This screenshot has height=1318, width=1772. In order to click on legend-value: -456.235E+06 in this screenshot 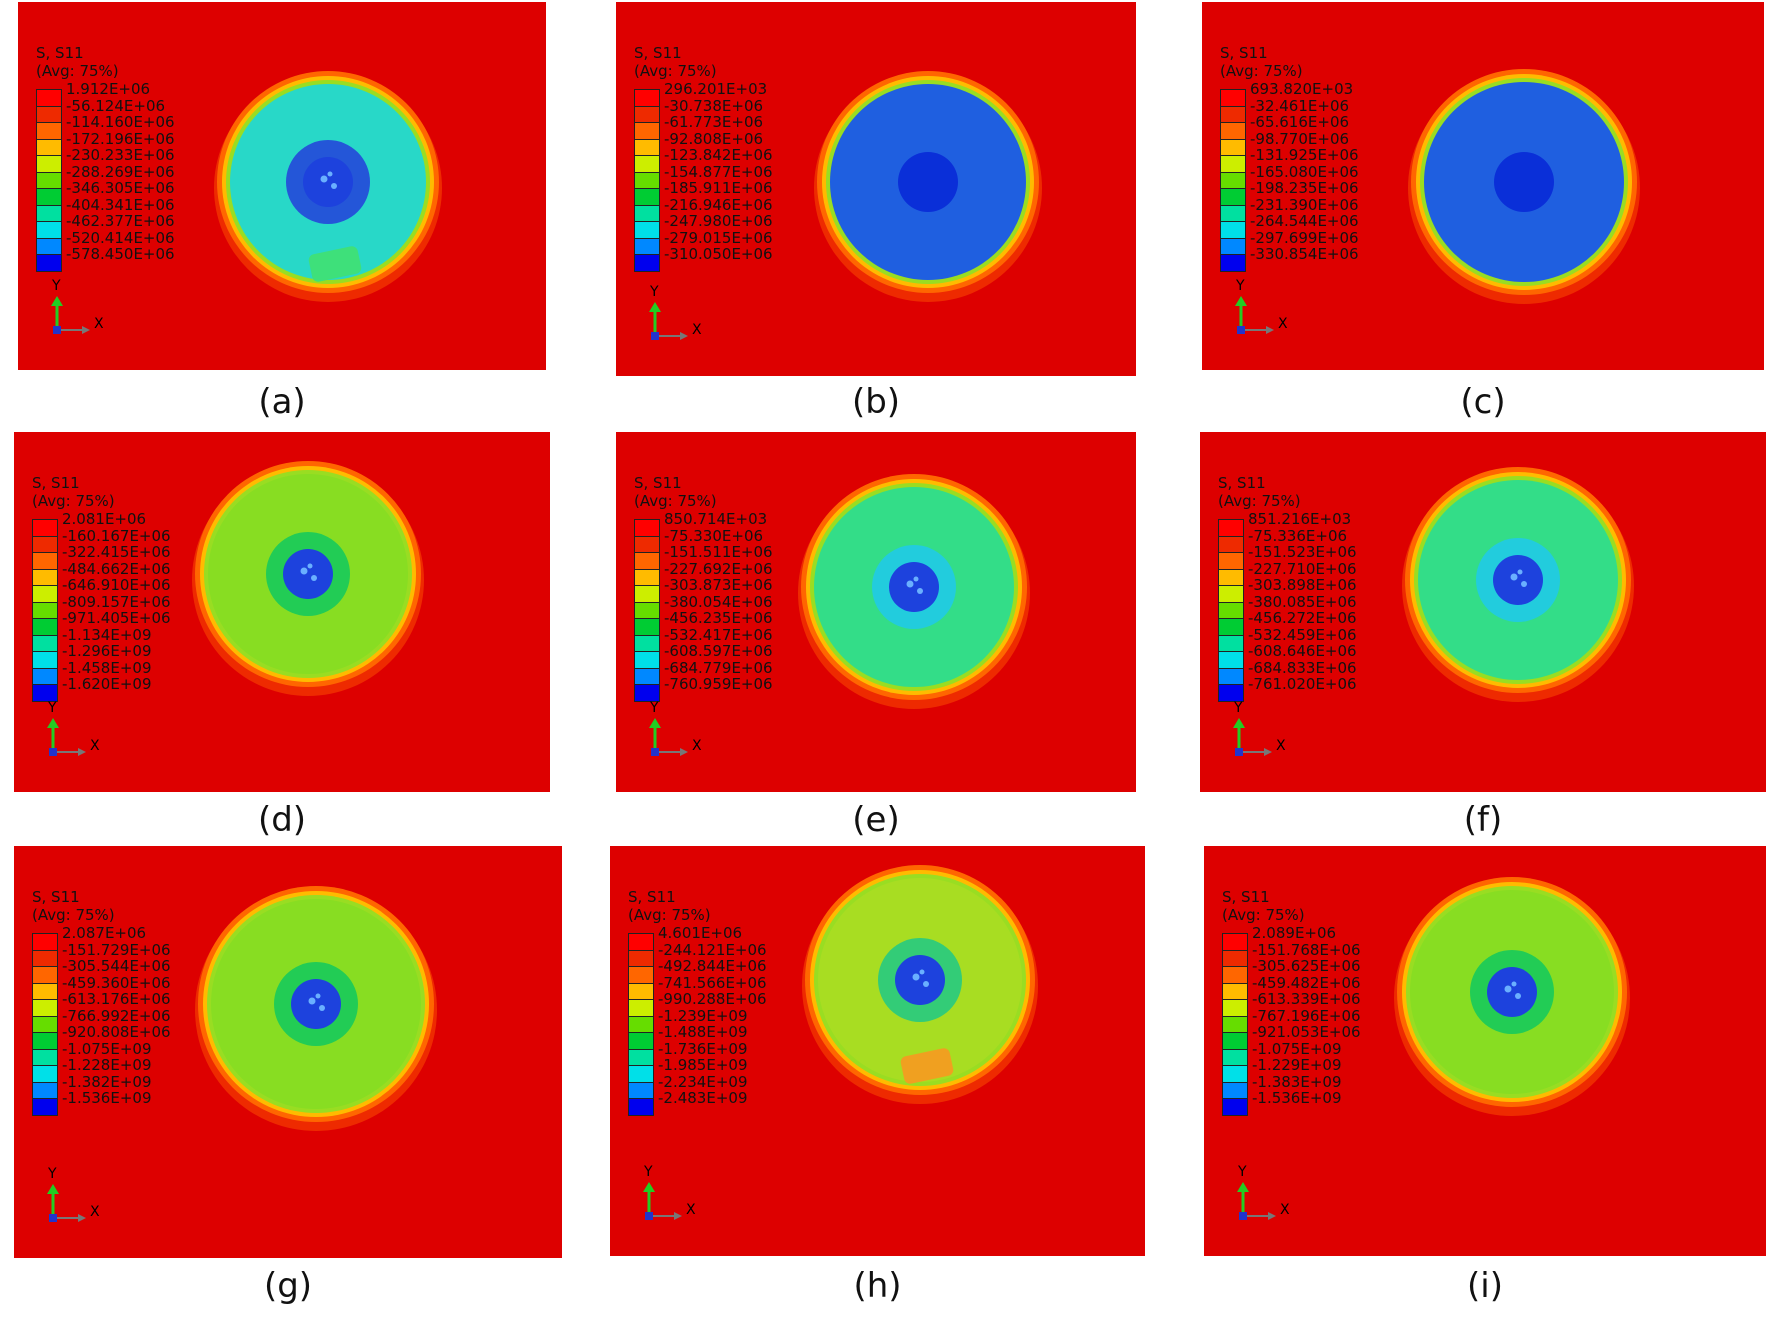, I will do `click(718, 618)`.